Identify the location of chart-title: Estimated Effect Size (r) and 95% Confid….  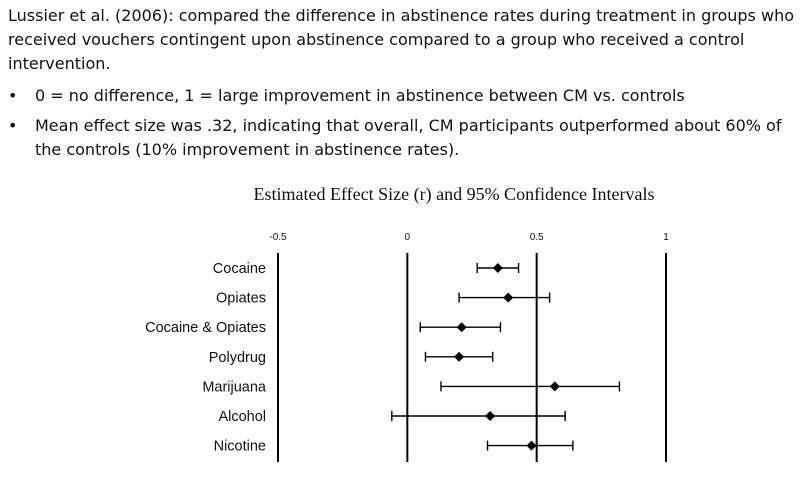
(453, 194).